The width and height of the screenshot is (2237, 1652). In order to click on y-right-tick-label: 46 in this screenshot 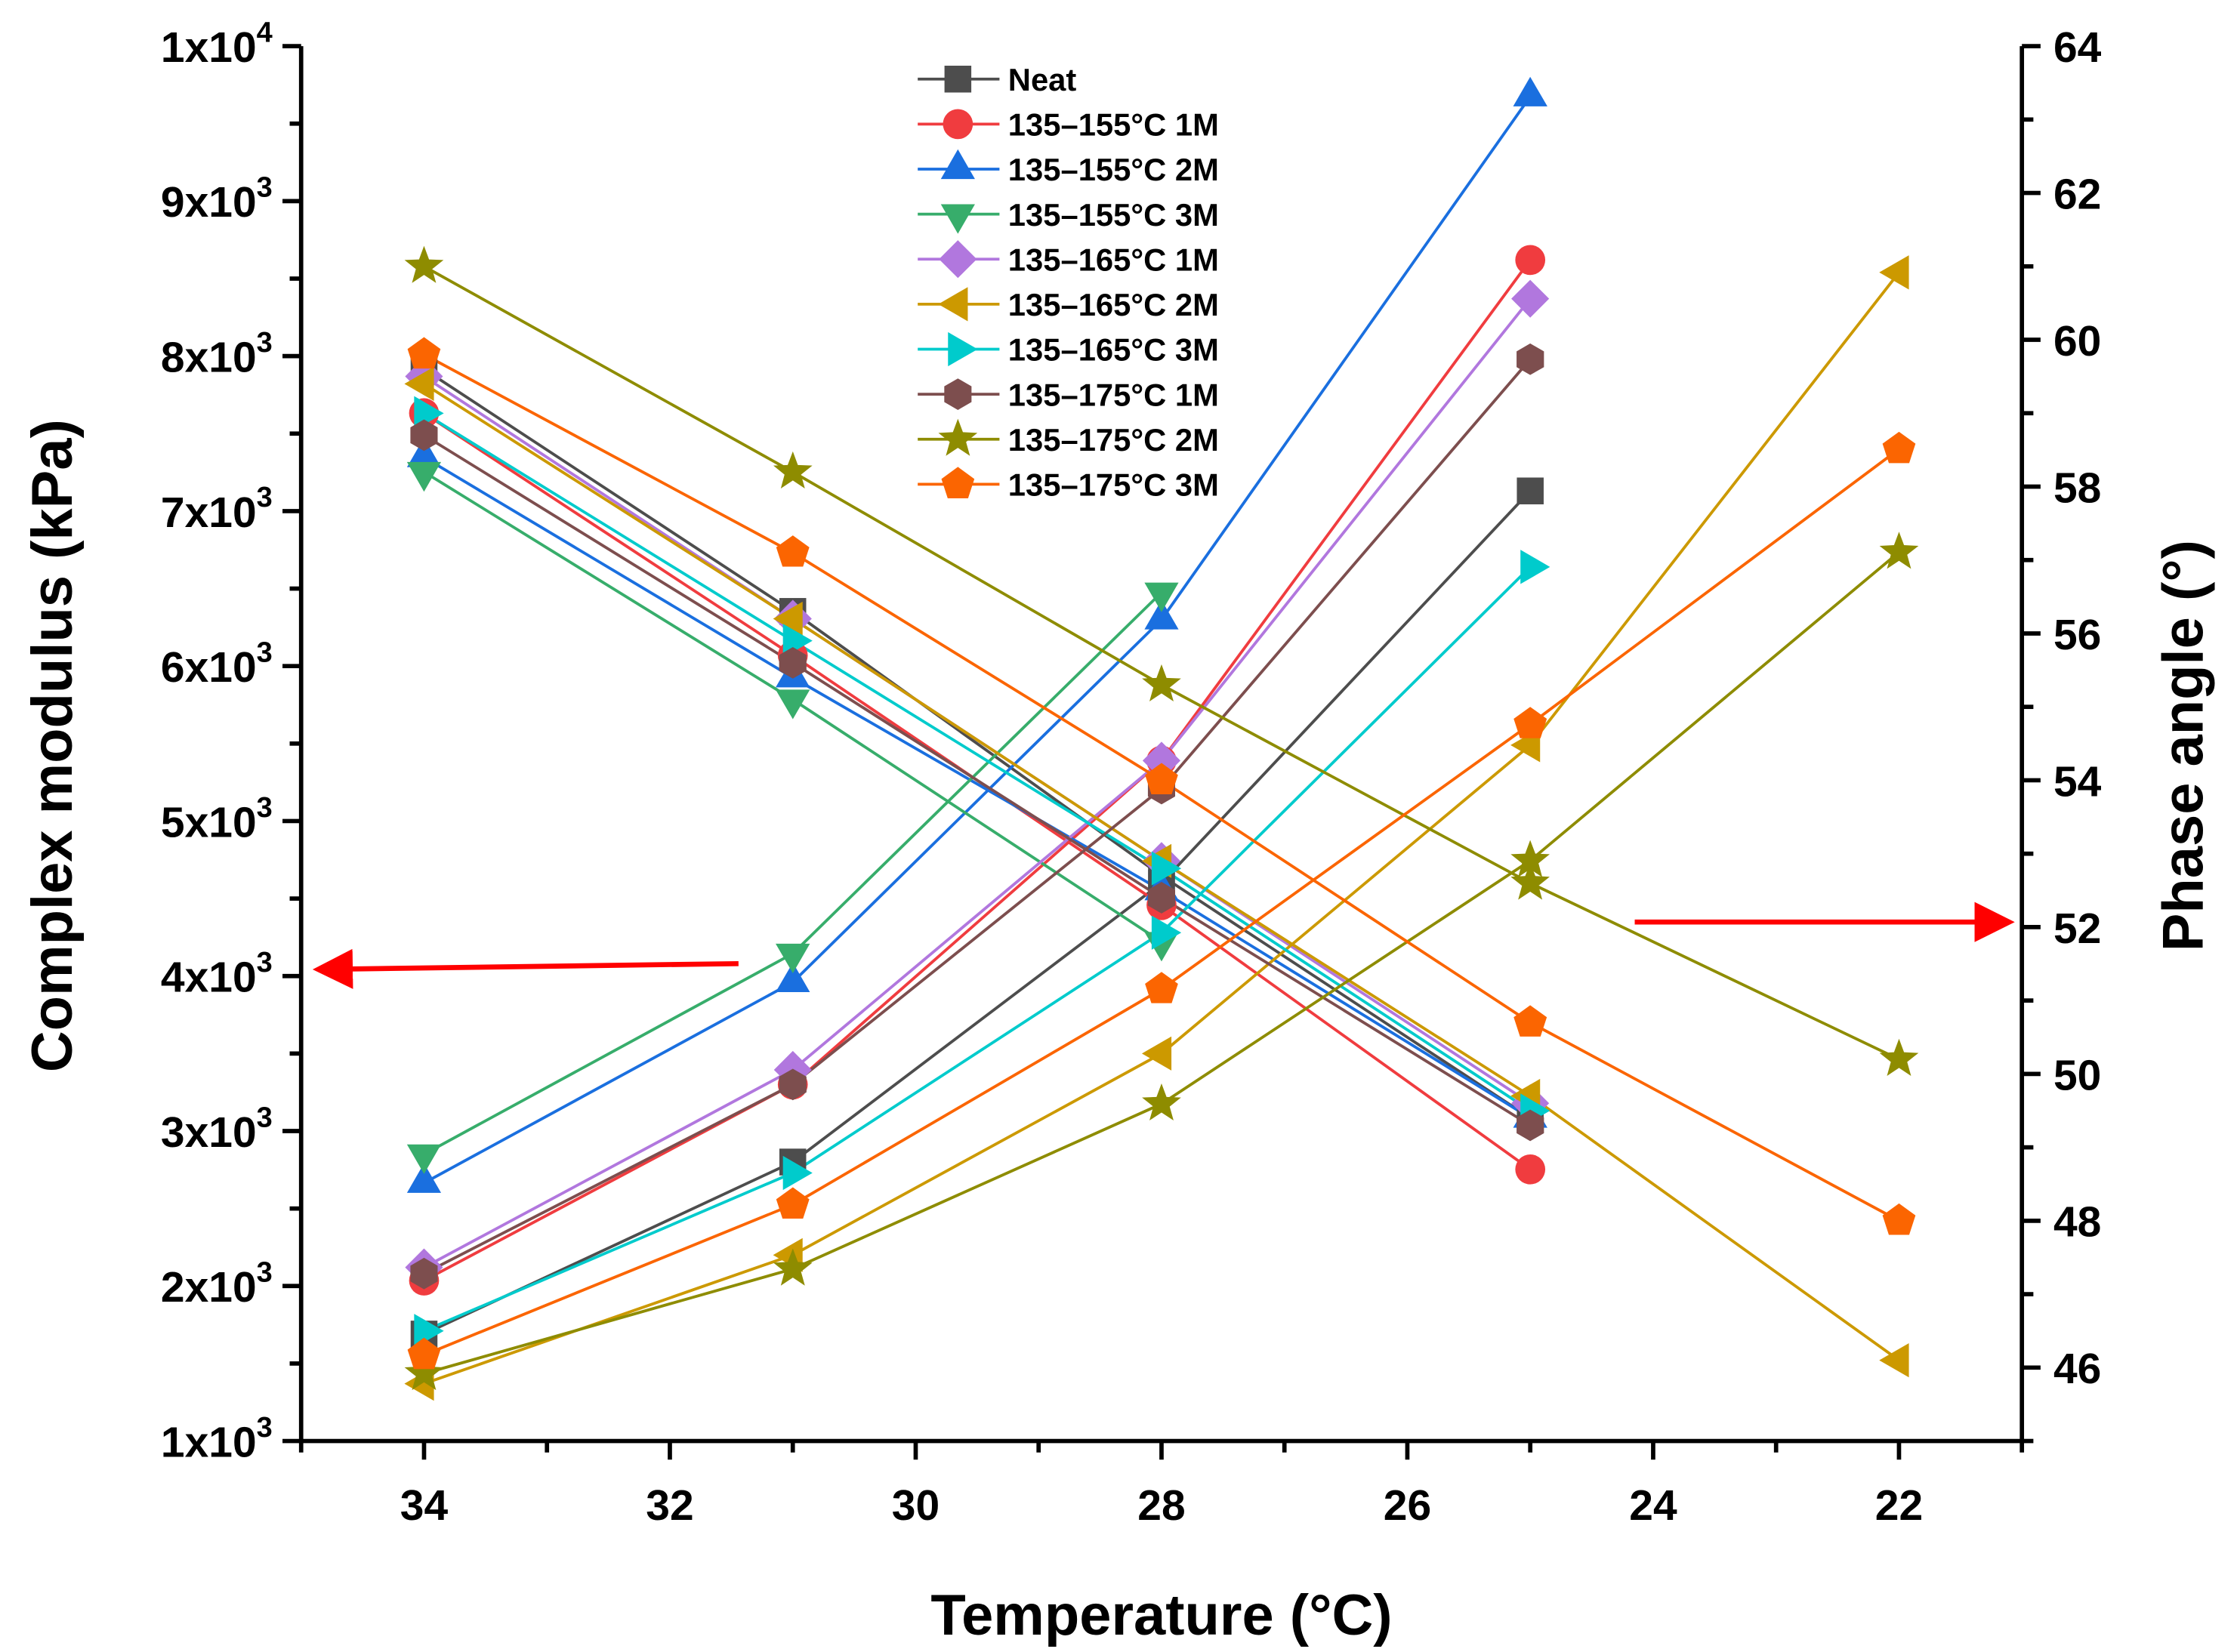, I will do `click(2077, 1369)`.